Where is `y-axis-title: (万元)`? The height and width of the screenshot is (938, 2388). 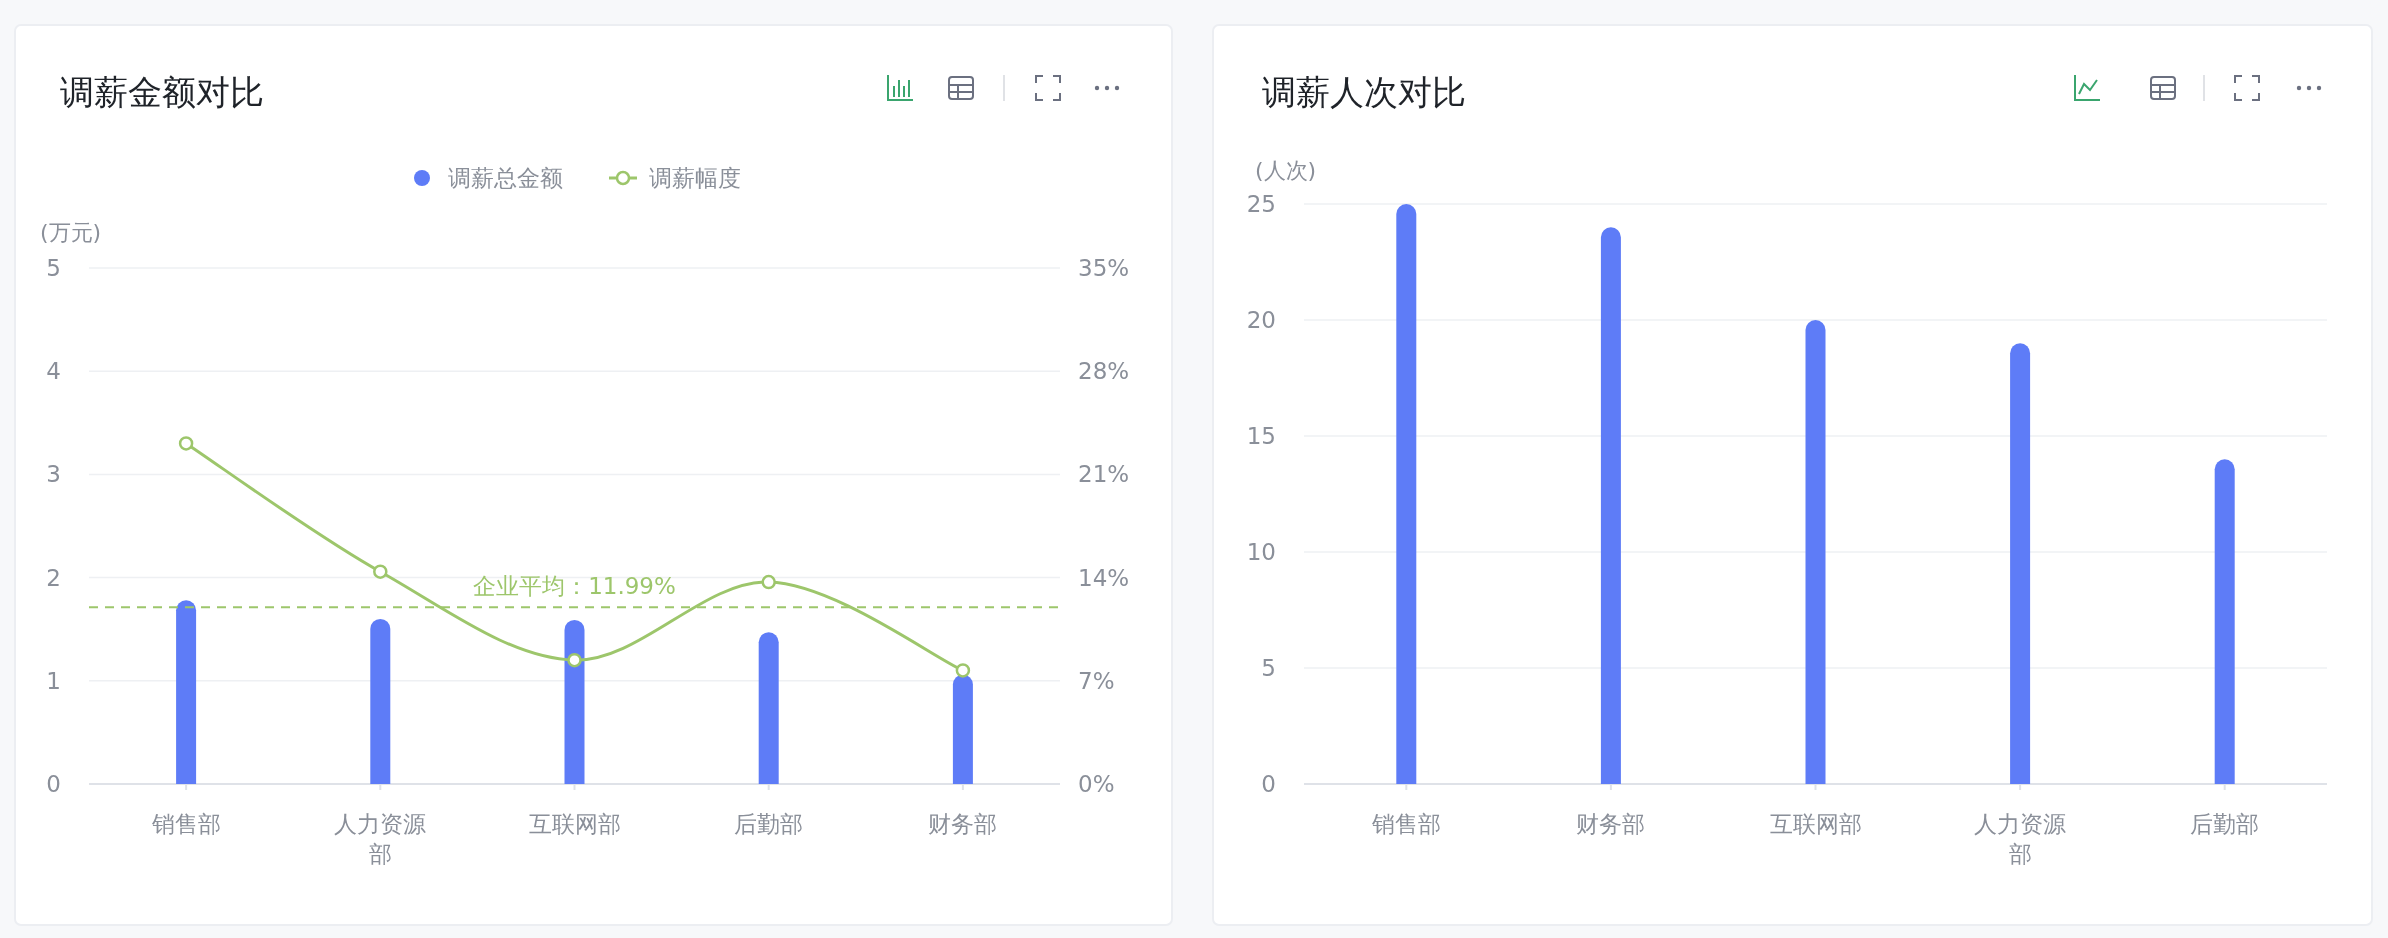 y-axis-title: (万元) is located at coordinates (71, 232).